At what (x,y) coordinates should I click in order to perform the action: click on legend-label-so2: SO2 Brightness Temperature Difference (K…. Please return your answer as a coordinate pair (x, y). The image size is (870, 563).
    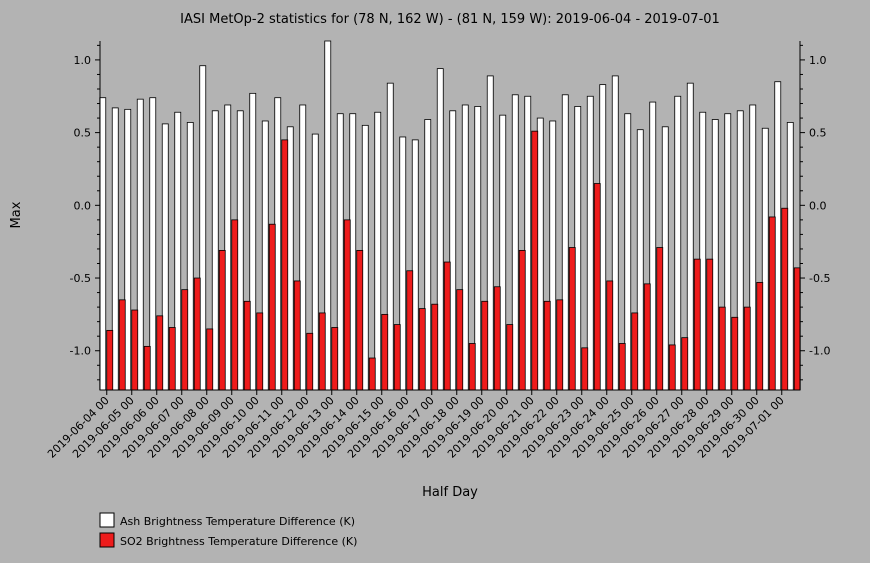
    Looking at the image, I should click on (238, 541).